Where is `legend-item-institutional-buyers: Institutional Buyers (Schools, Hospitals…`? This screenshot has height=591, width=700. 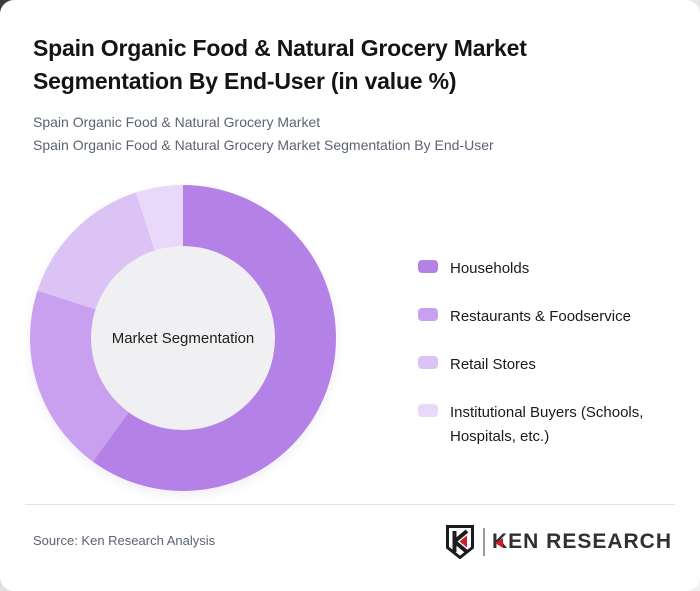
legend-item-institutional-buyers: Institutional Buyers (Schools, Hospitals… is located at coordinates (549, 425).